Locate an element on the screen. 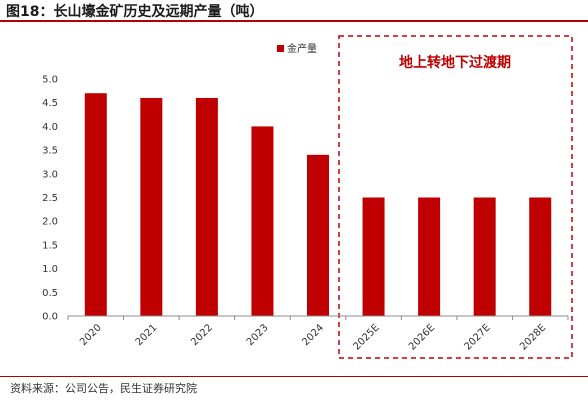  y-tick-label: 2.5 is located at coordinates (50, 198).